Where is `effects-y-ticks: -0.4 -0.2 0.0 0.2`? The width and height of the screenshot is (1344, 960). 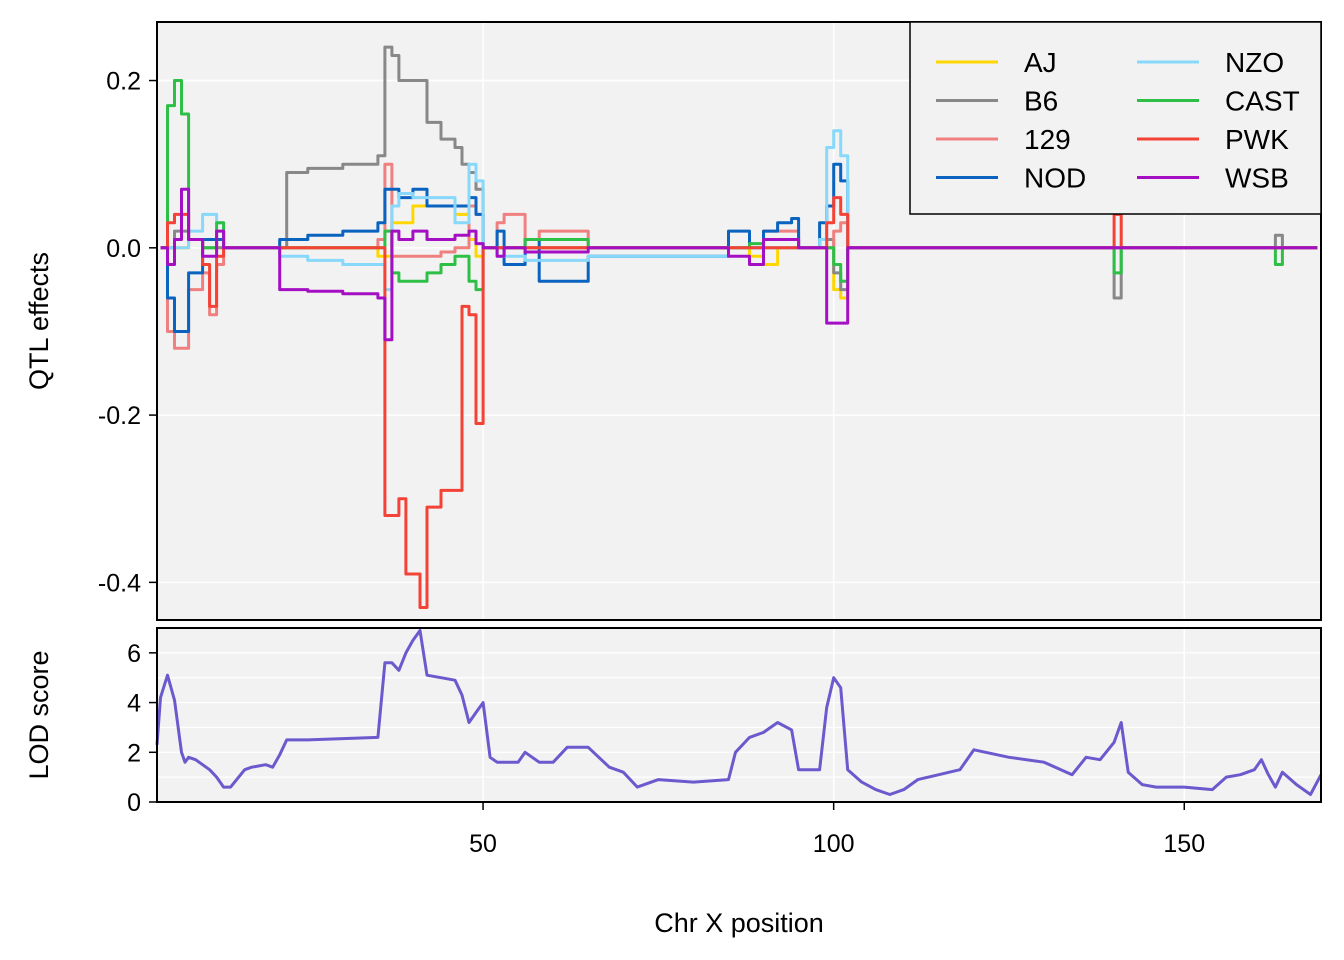 effects-y-ticks: -0.4 -0.2 0.0 0.2 is located at coordinates (127, 332).